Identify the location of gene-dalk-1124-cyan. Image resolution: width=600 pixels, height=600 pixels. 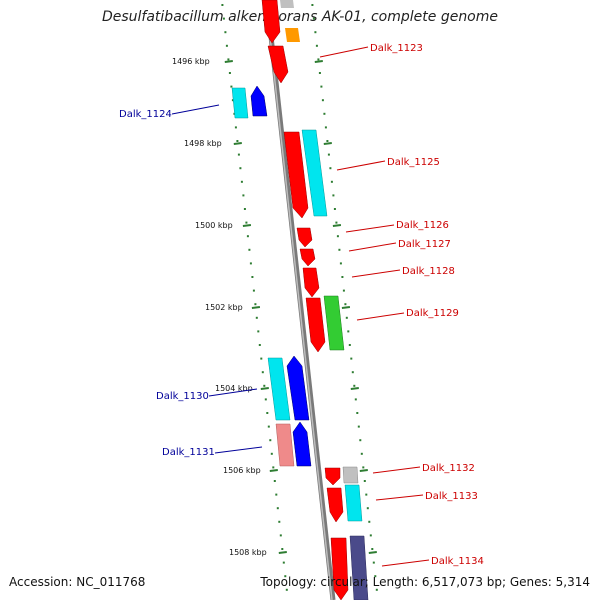
(240, 103).